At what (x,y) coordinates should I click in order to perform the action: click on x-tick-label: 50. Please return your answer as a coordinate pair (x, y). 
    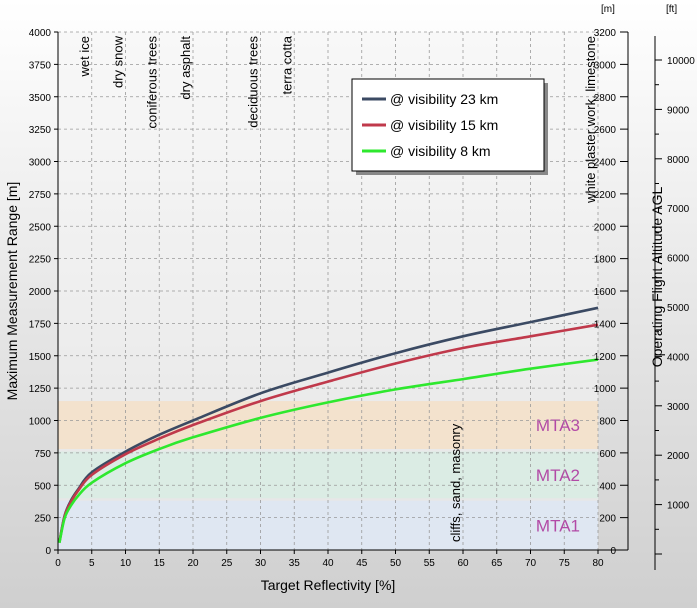
    Looking at the image, I should click on (396, 563).